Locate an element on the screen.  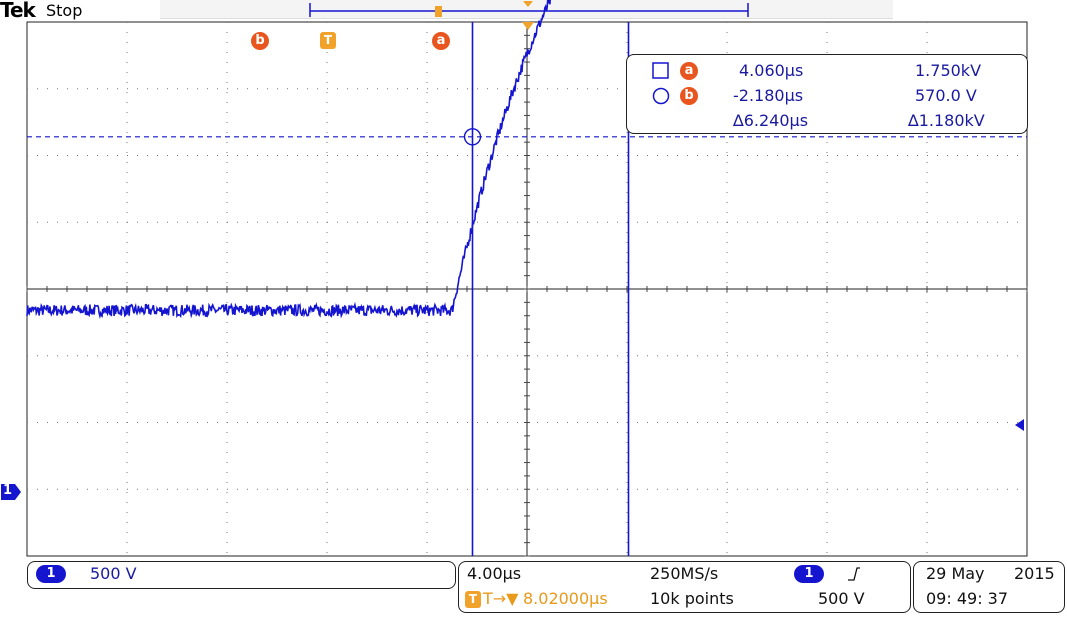
record-length: 10k points is located at coordinates (692, 598).